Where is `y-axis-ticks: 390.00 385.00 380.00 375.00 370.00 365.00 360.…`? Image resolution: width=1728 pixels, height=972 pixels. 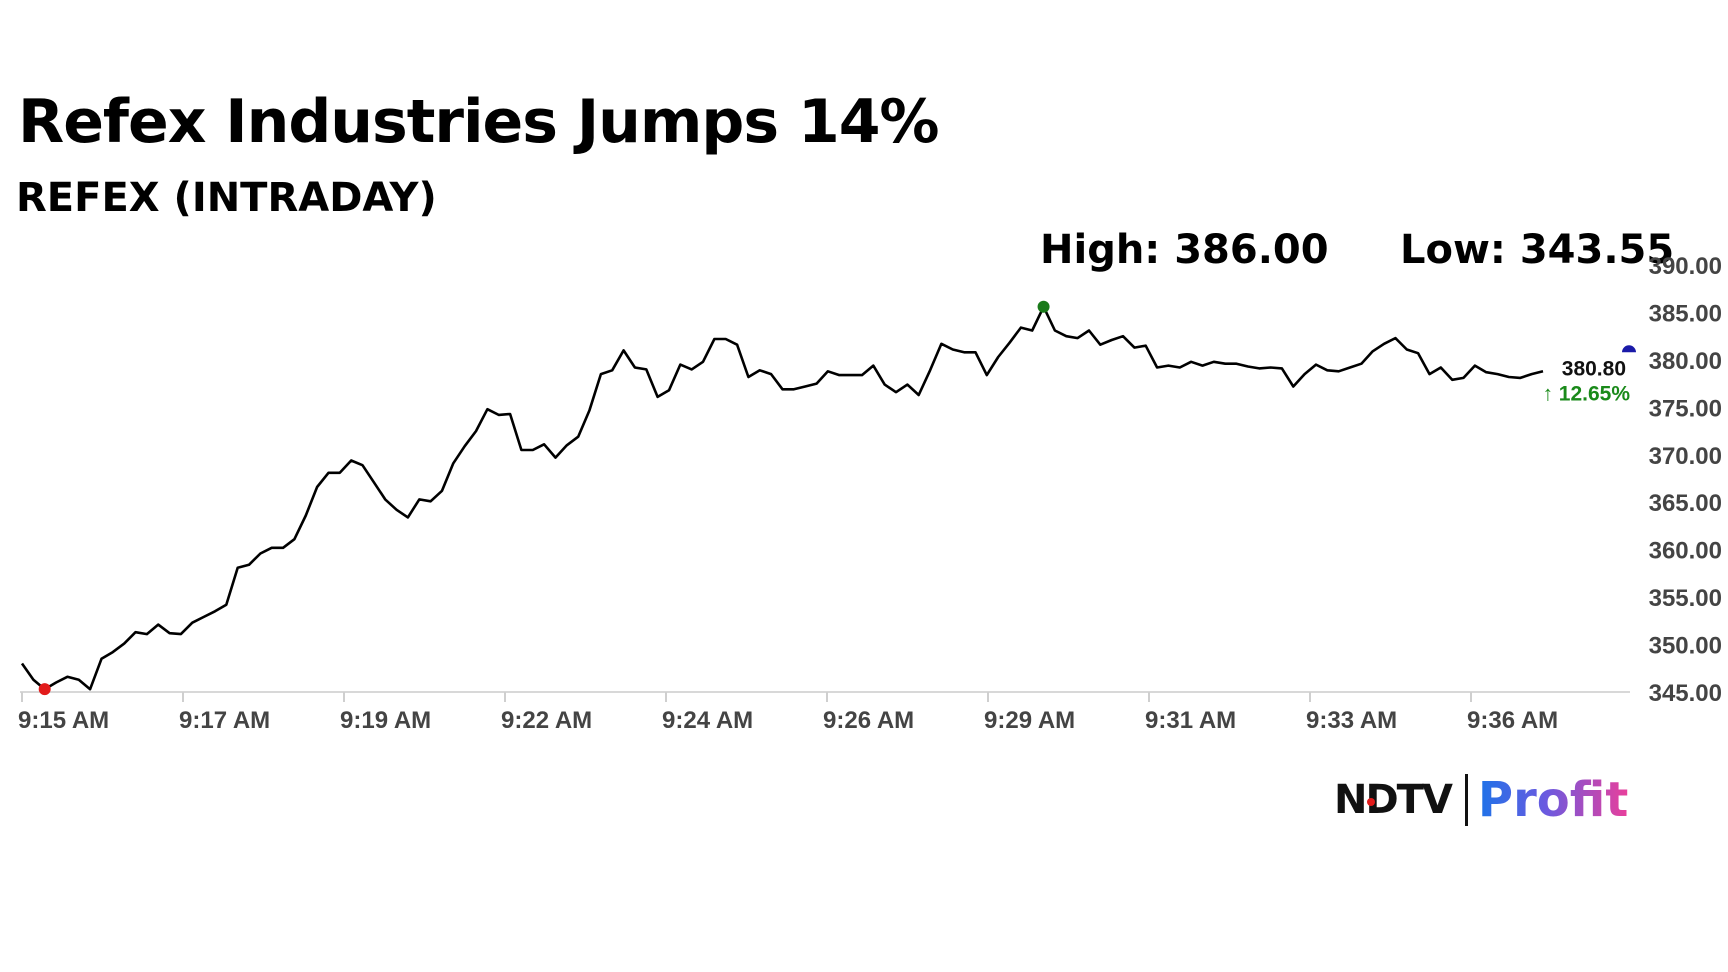 y-axis-ticks: 390.00 385.00 380.00 375.00 370.00 365.00 360.… is located at coordinates (1685, 480).